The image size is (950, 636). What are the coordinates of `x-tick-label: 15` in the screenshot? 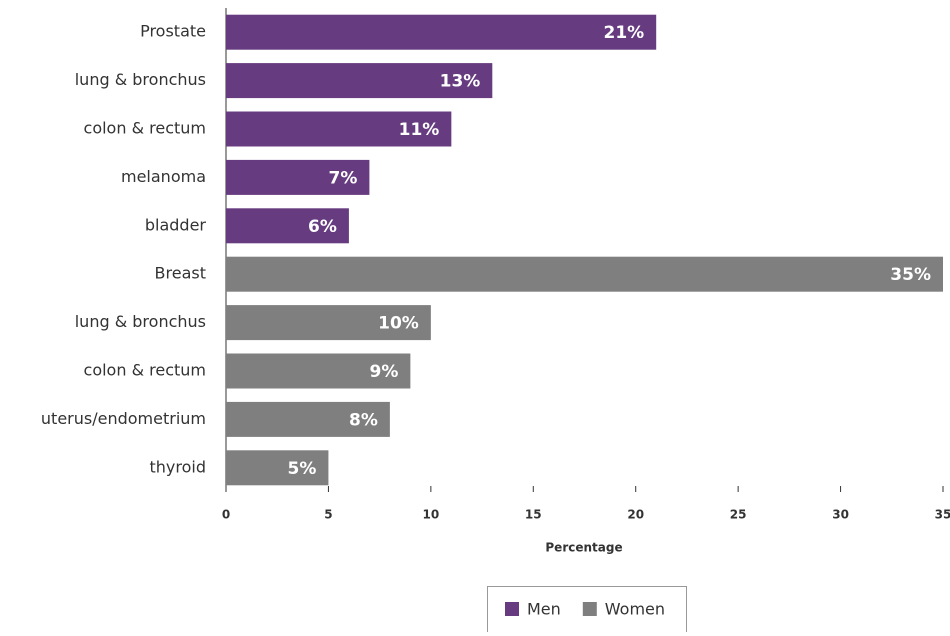 It's located at (533, 515).